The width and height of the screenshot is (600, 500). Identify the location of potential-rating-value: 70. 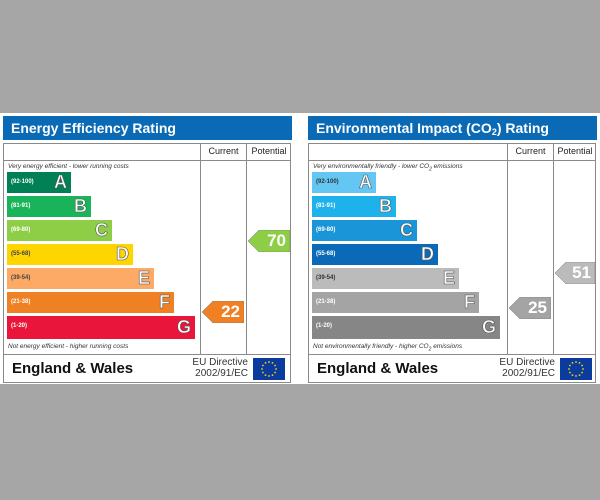
(276, 240).